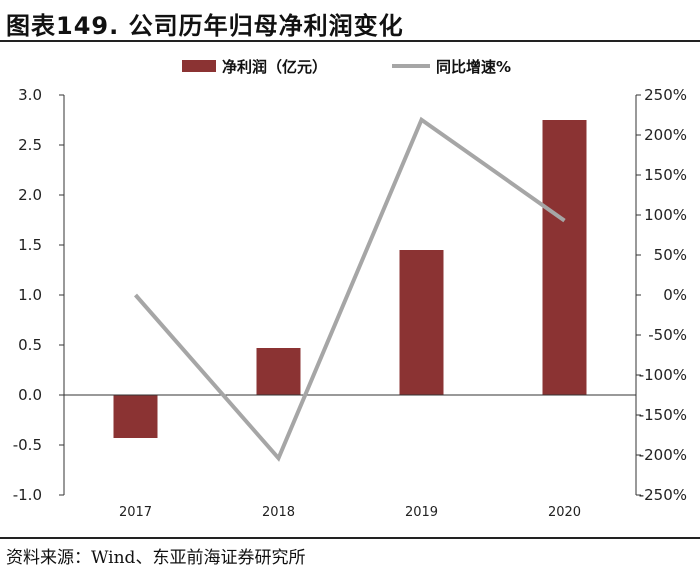 Image resolution: width=700 pixels, height=572 pixels. Describe the element at coordinates (675, 295) in the screenshot. I see `right-tick-label: 0%` at that location.